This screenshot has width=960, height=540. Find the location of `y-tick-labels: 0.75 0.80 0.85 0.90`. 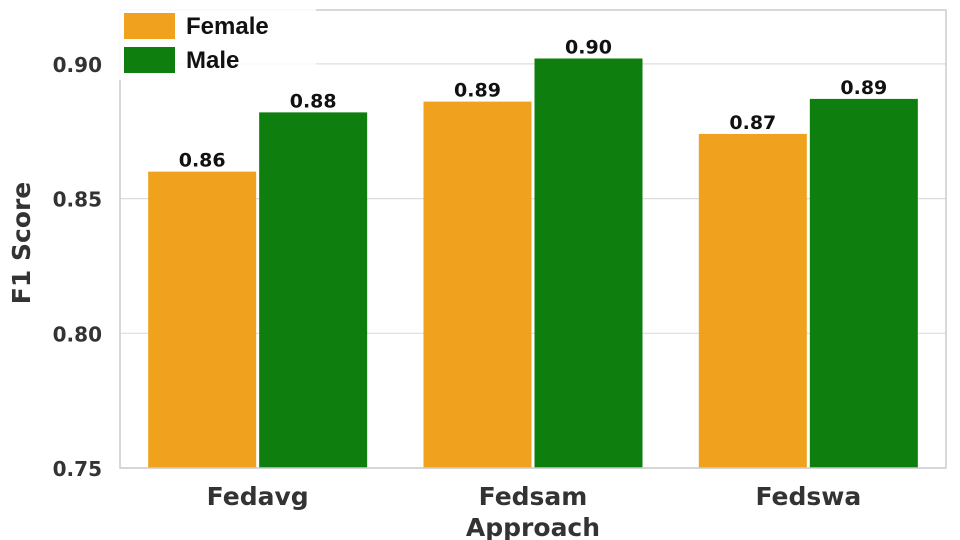

y-tick-labels: 0.75 0.80 0.85 0.90 is located at coordinates (77, 267).